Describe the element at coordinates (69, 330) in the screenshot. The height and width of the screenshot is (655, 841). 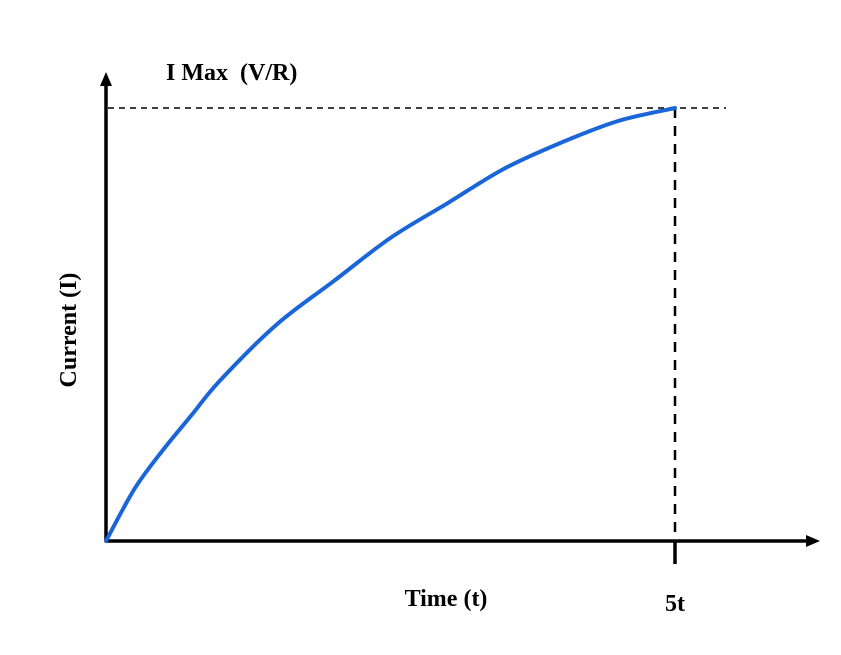
I see `y-axis-label: Current (I)` at that location.